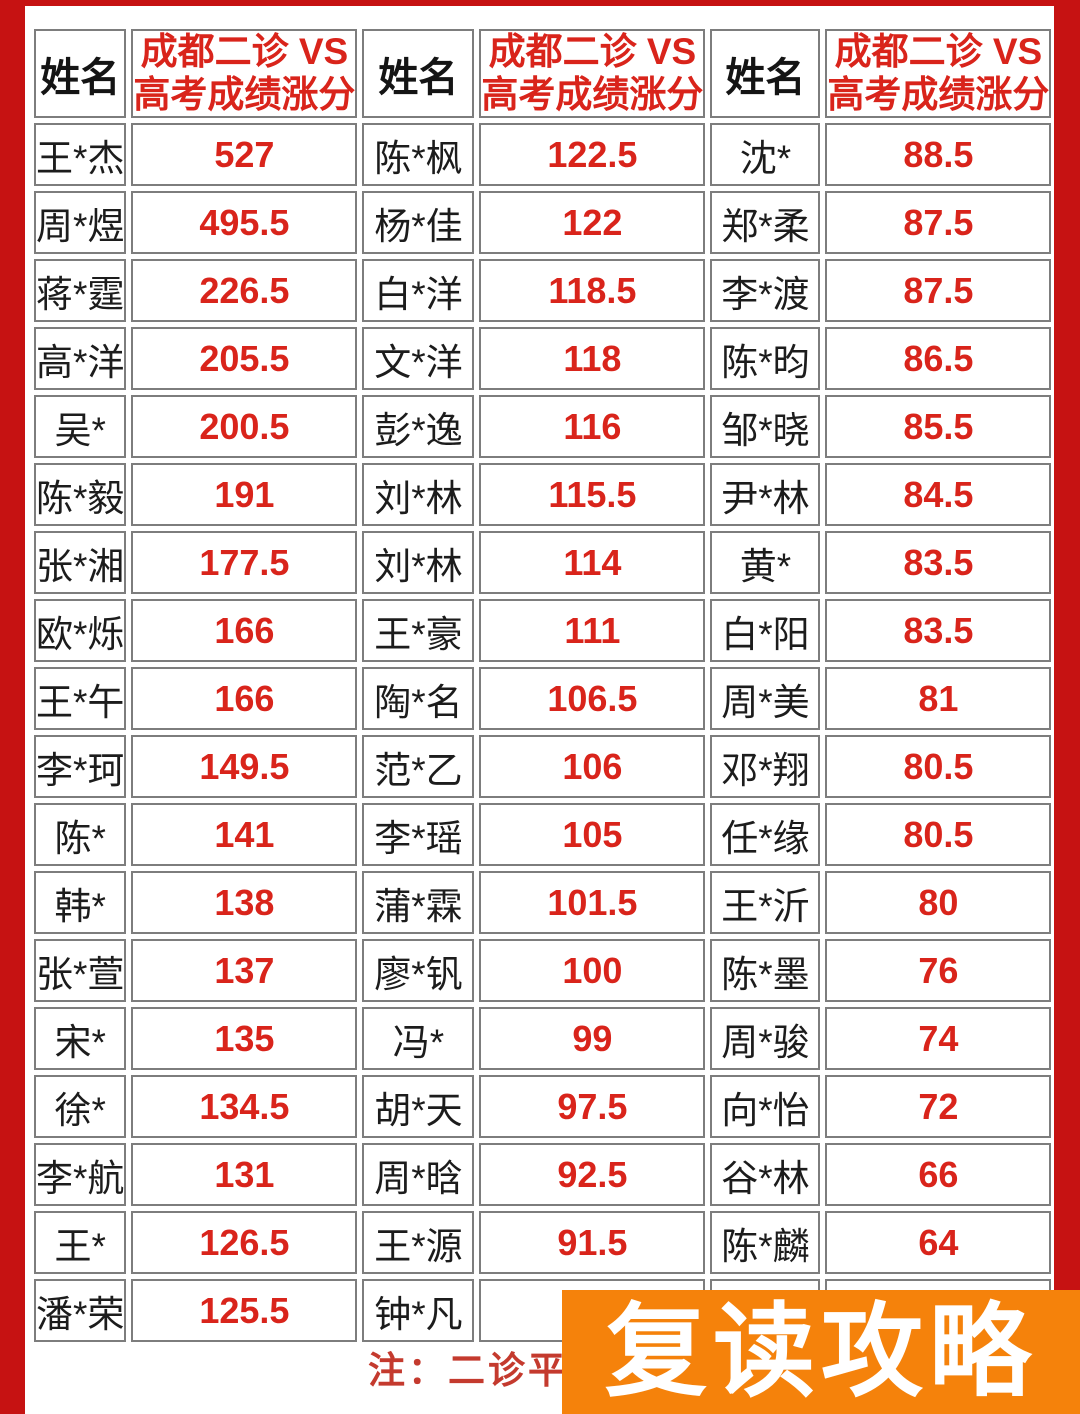 Image resolution: width=1080 pixels, height=1414 pixels. Describe the element at coordinates (244, 1311) in the screenshot. I see `student-score-cell: 125.5` at that location.